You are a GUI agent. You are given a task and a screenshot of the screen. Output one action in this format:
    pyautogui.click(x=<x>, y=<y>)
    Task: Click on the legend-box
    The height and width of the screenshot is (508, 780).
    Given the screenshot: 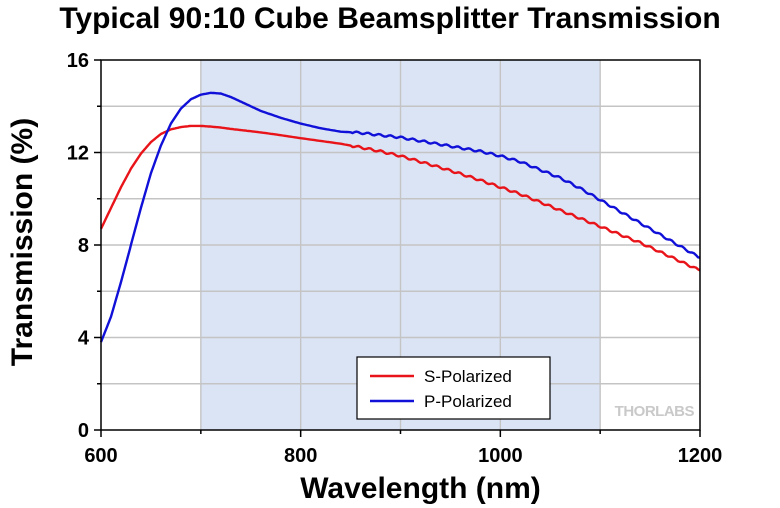 What is the action you would take?
    pyautogui.click(x=453, y=388)
    